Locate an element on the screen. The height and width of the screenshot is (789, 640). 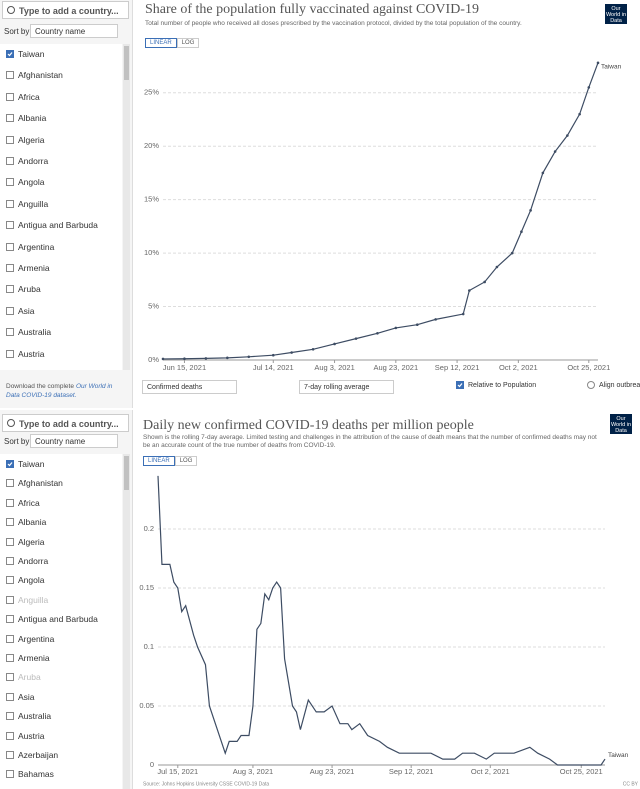
country-row: Bahamas is located at coordinates (30, 774).